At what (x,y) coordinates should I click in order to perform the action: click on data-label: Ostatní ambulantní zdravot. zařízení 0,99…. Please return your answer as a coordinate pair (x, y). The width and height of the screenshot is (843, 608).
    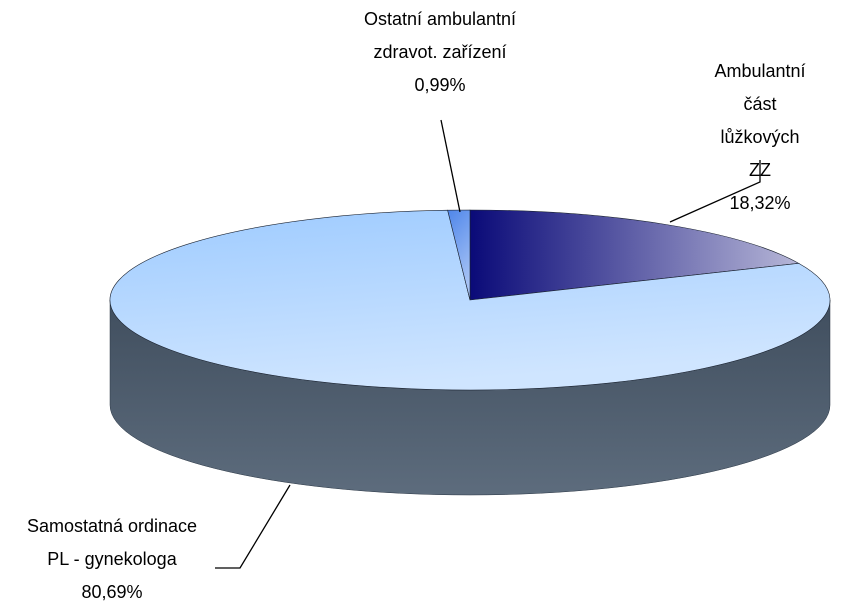
    Looking at the image, I should click on (440, 52).